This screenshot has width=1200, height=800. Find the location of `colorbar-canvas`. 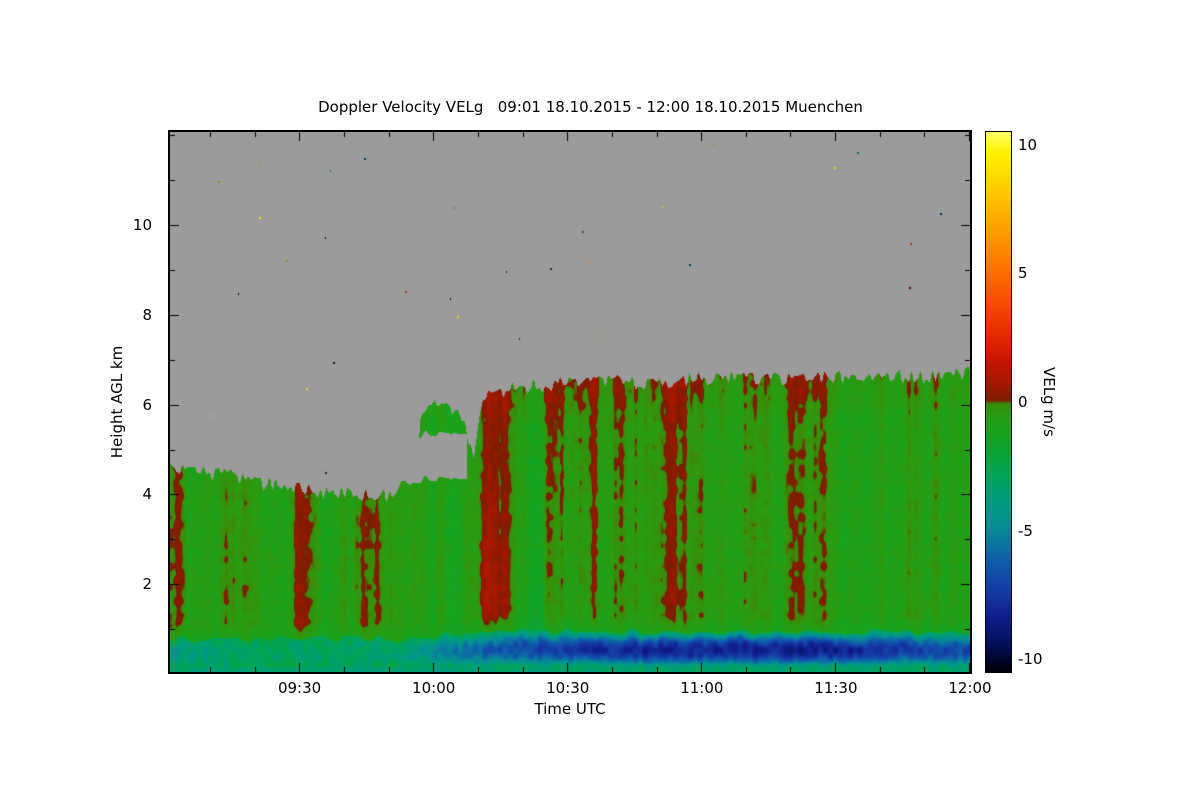

colorbar-canvas is located at coordinates (998, 402).